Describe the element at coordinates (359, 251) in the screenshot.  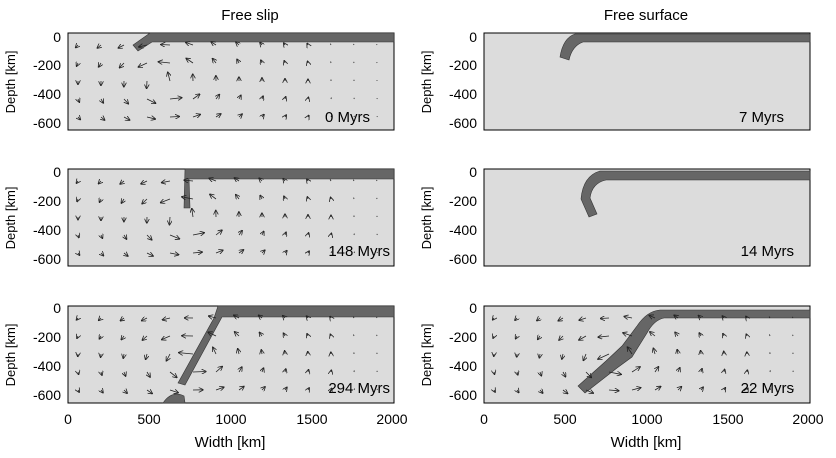
I see `time-label: 148 Myrs` at that location.